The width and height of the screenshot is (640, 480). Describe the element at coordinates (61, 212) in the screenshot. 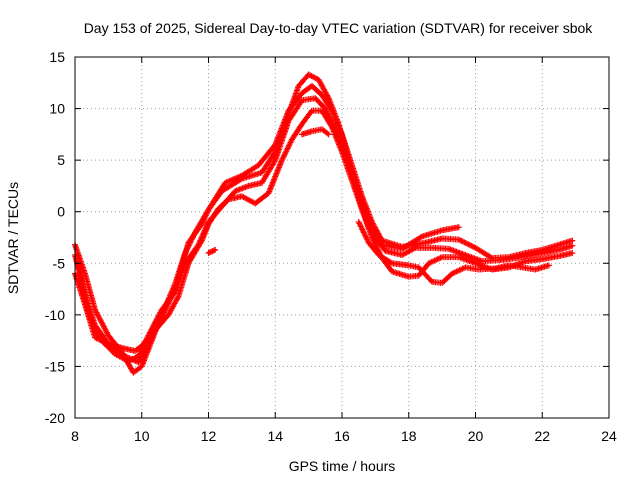

I see `y-tick-label: 0` at that location.